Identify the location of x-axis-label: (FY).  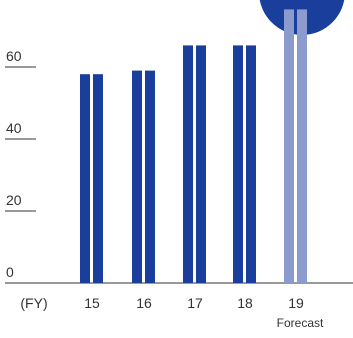
(33, 303).